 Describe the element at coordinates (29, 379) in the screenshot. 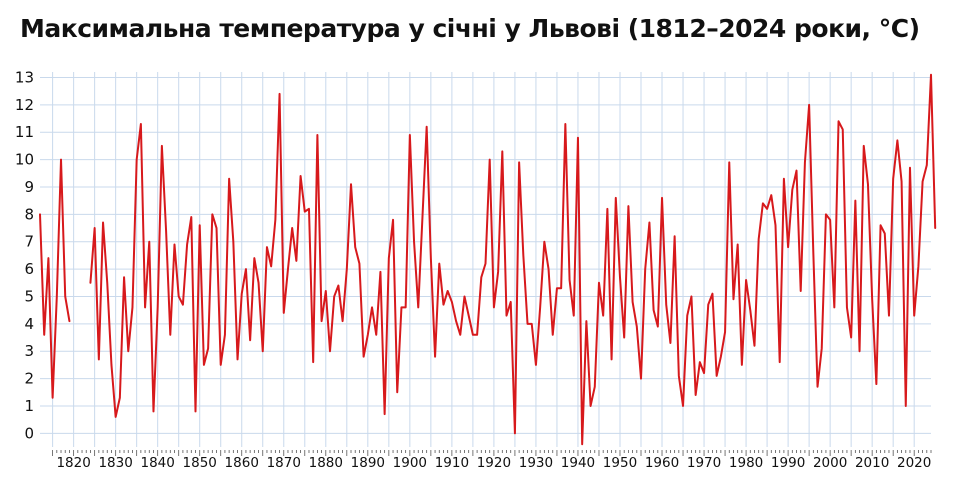

I see `y-tick-label: 2` at that location.